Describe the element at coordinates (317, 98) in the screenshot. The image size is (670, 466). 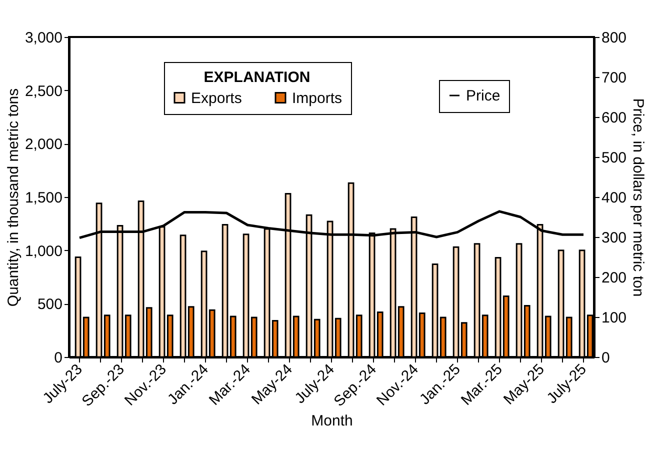
I see `legend-label: Imports` at that location.